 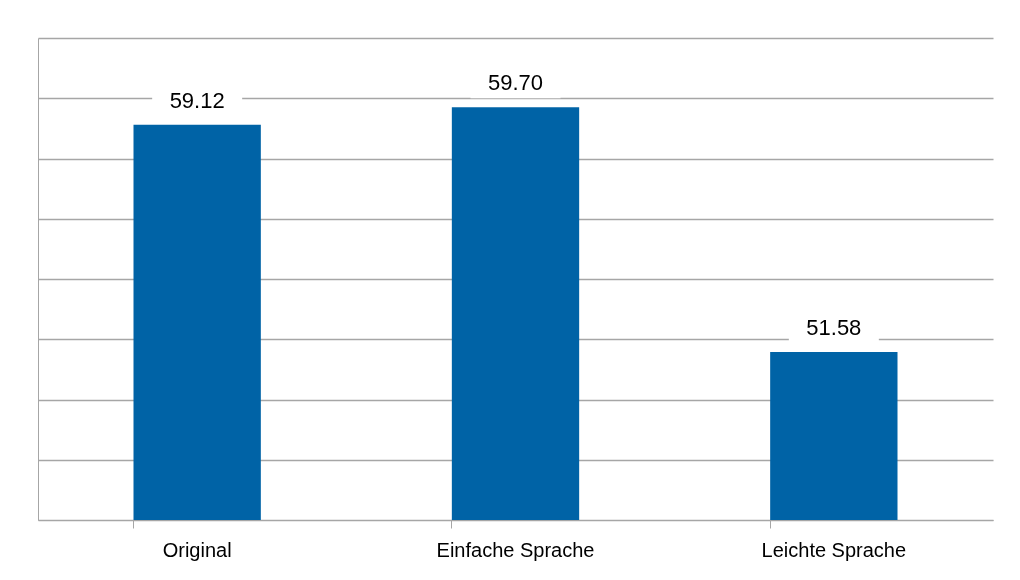 What do you see at coordinates (197, 549) in the screenshot?
I see `x-tick-label: Original` at bounding box center [197, 549].